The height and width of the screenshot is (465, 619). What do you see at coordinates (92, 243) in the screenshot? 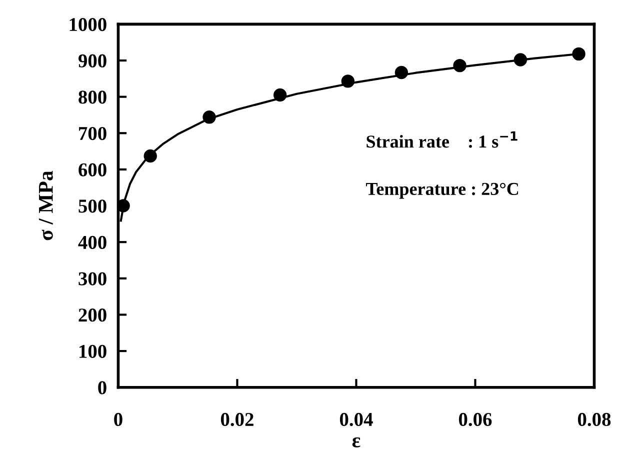
I see `y-tick-label: 400` at bounding box center [92, 243].